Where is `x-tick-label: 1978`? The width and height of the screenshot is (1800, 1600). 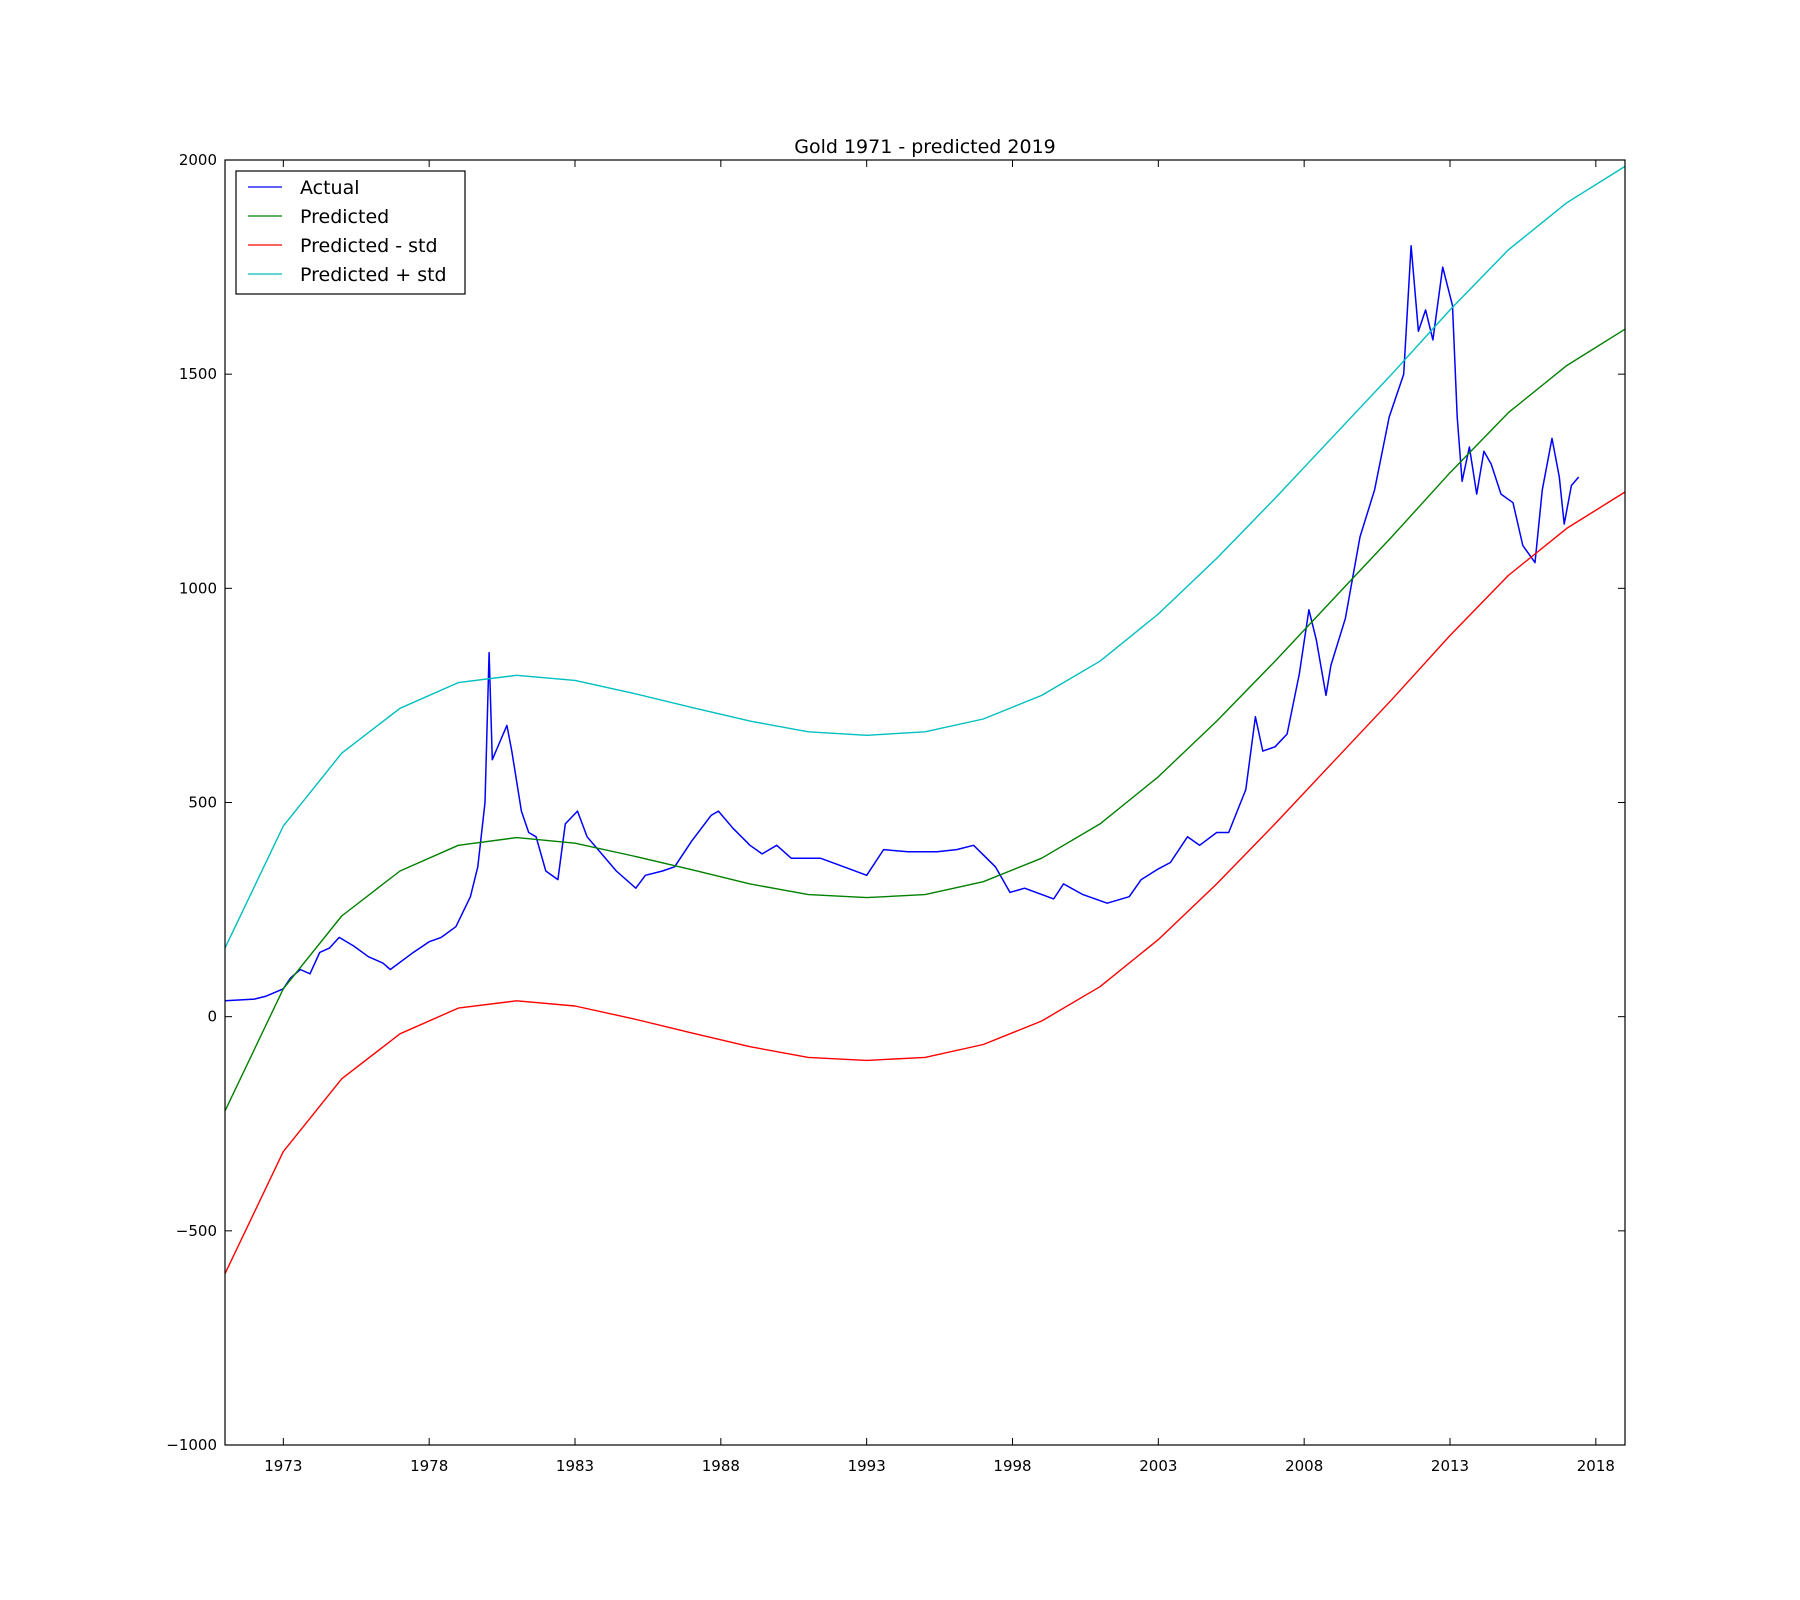
x-tick-label: 1978 is located at coordinates (429, 1466).